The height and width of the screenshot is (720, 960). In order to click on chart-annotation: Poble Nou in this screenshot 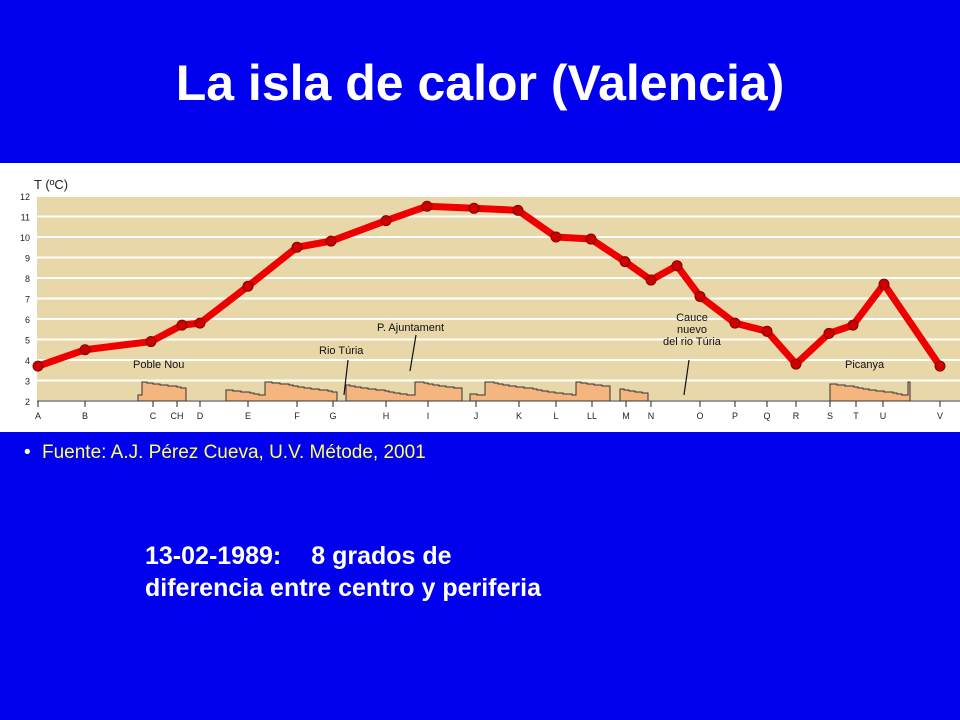, I will do `click(158, 365)`.